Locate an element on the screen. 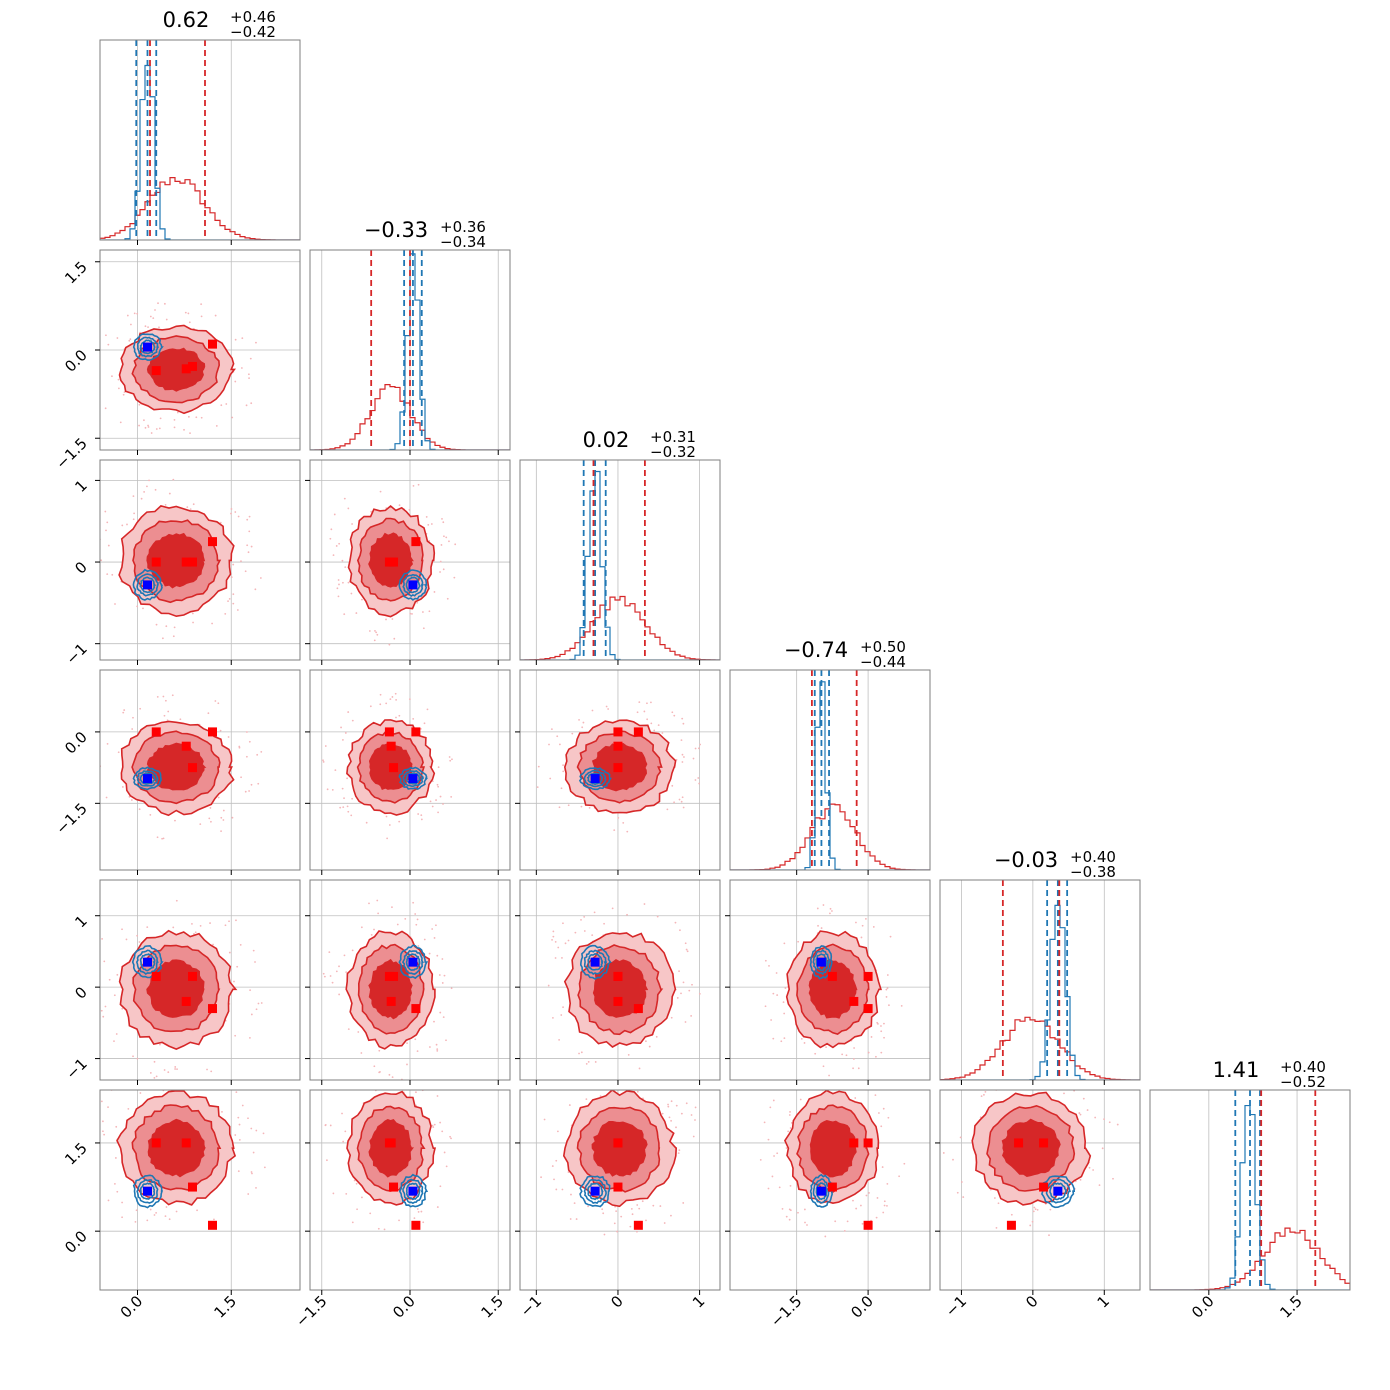  y-tick-label: −1.5 is located at coordinates (71, 818).